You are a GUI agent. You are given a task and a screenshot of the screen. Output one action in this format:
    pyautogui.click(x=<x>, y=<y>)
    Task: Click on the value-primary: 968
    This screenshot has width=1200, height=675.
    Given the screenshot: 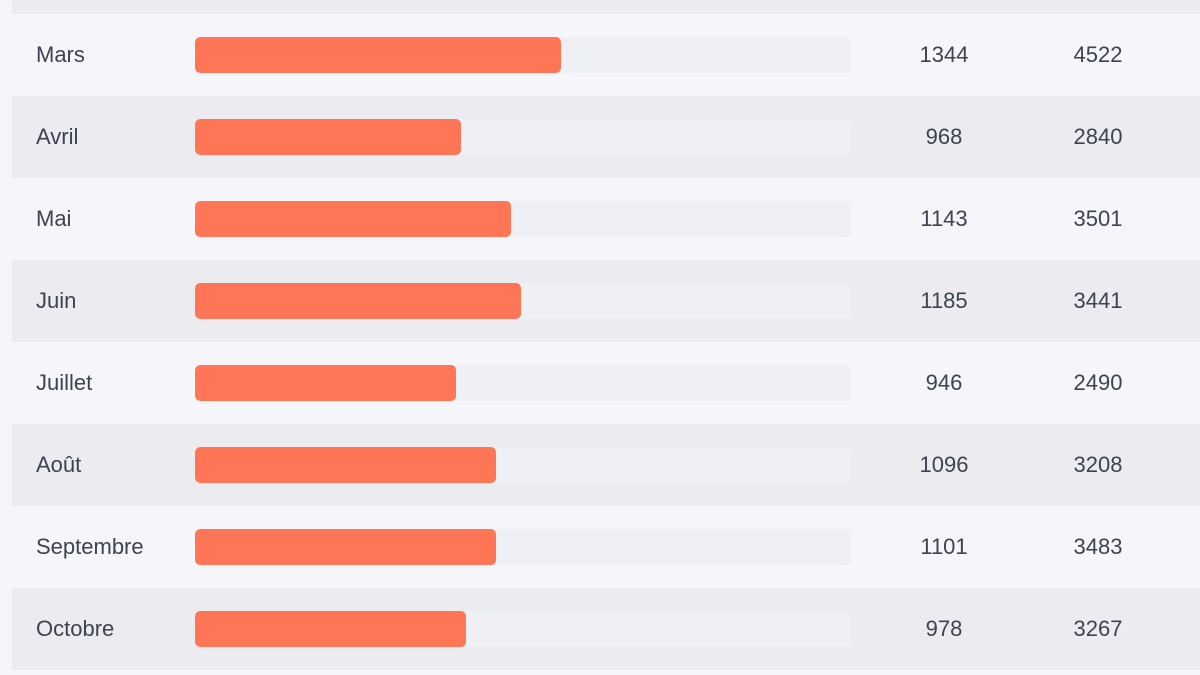 What is the action you would take?
    pyautogui.click(x=944, y=136)
    